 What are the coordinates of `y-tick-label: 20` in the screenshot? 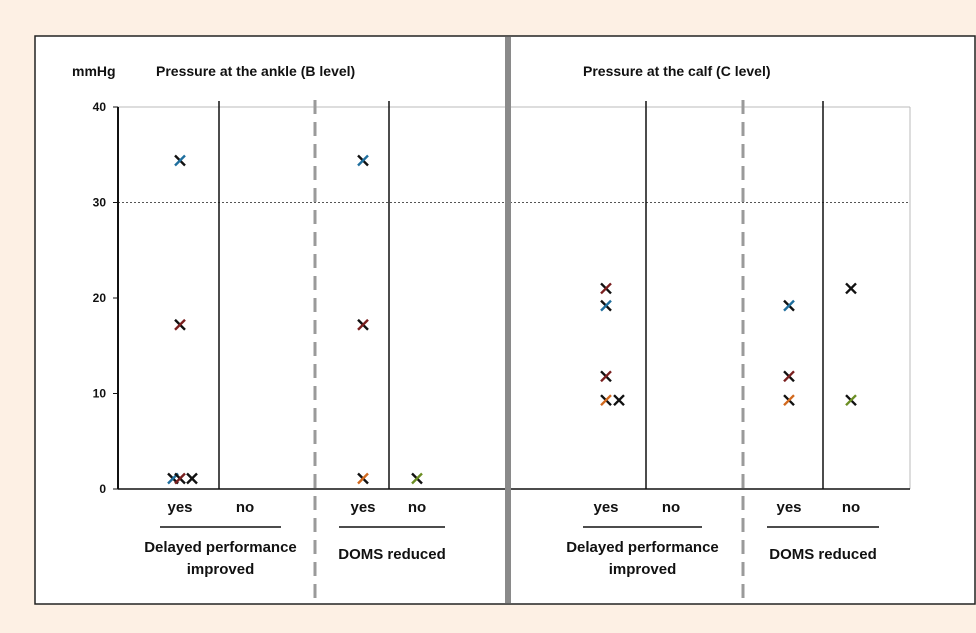 It's located at (100, 298).